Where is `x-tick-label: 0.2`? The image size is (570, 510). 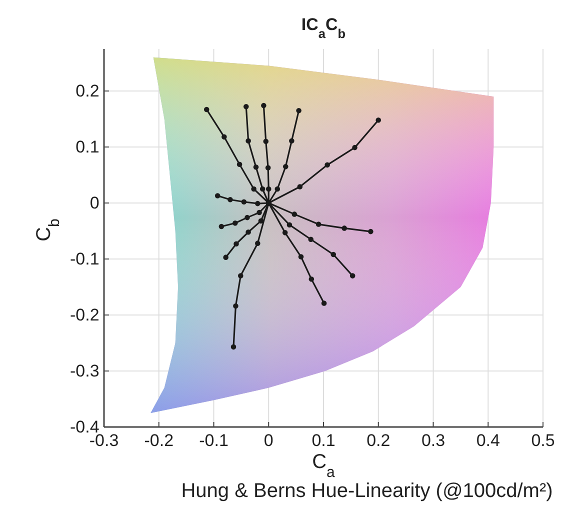 x-tick-label: 0.2 is located at coordinates (378, 440).